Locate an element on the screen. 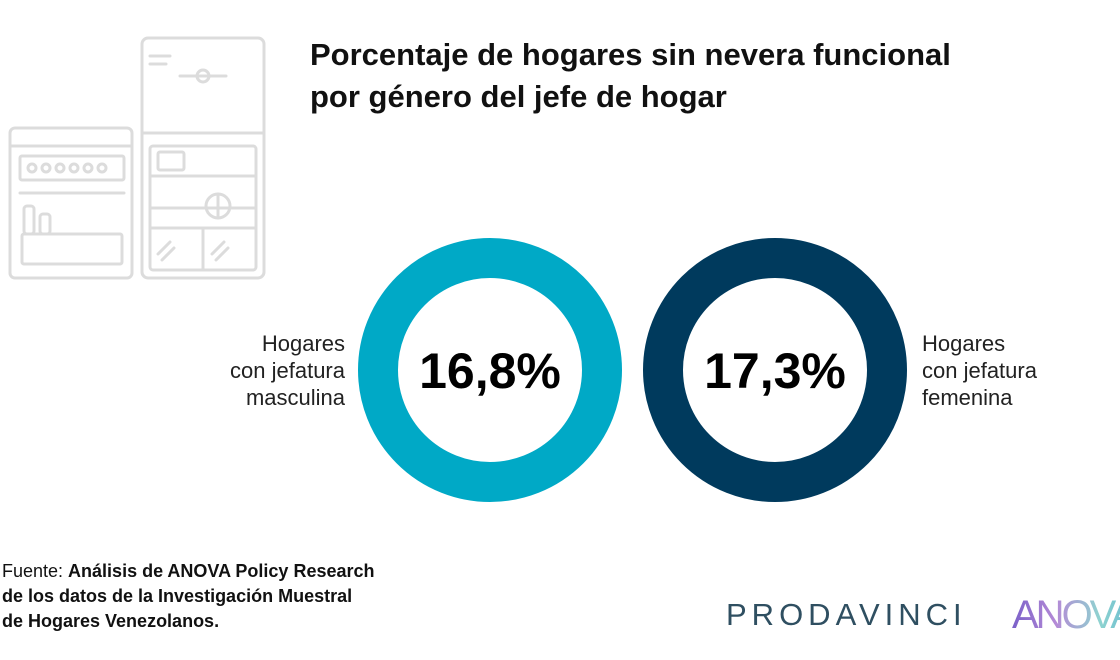 This screenshot has width=1120, height=660. donut-value-label: 16,8% is located at coordinates (490, 371).